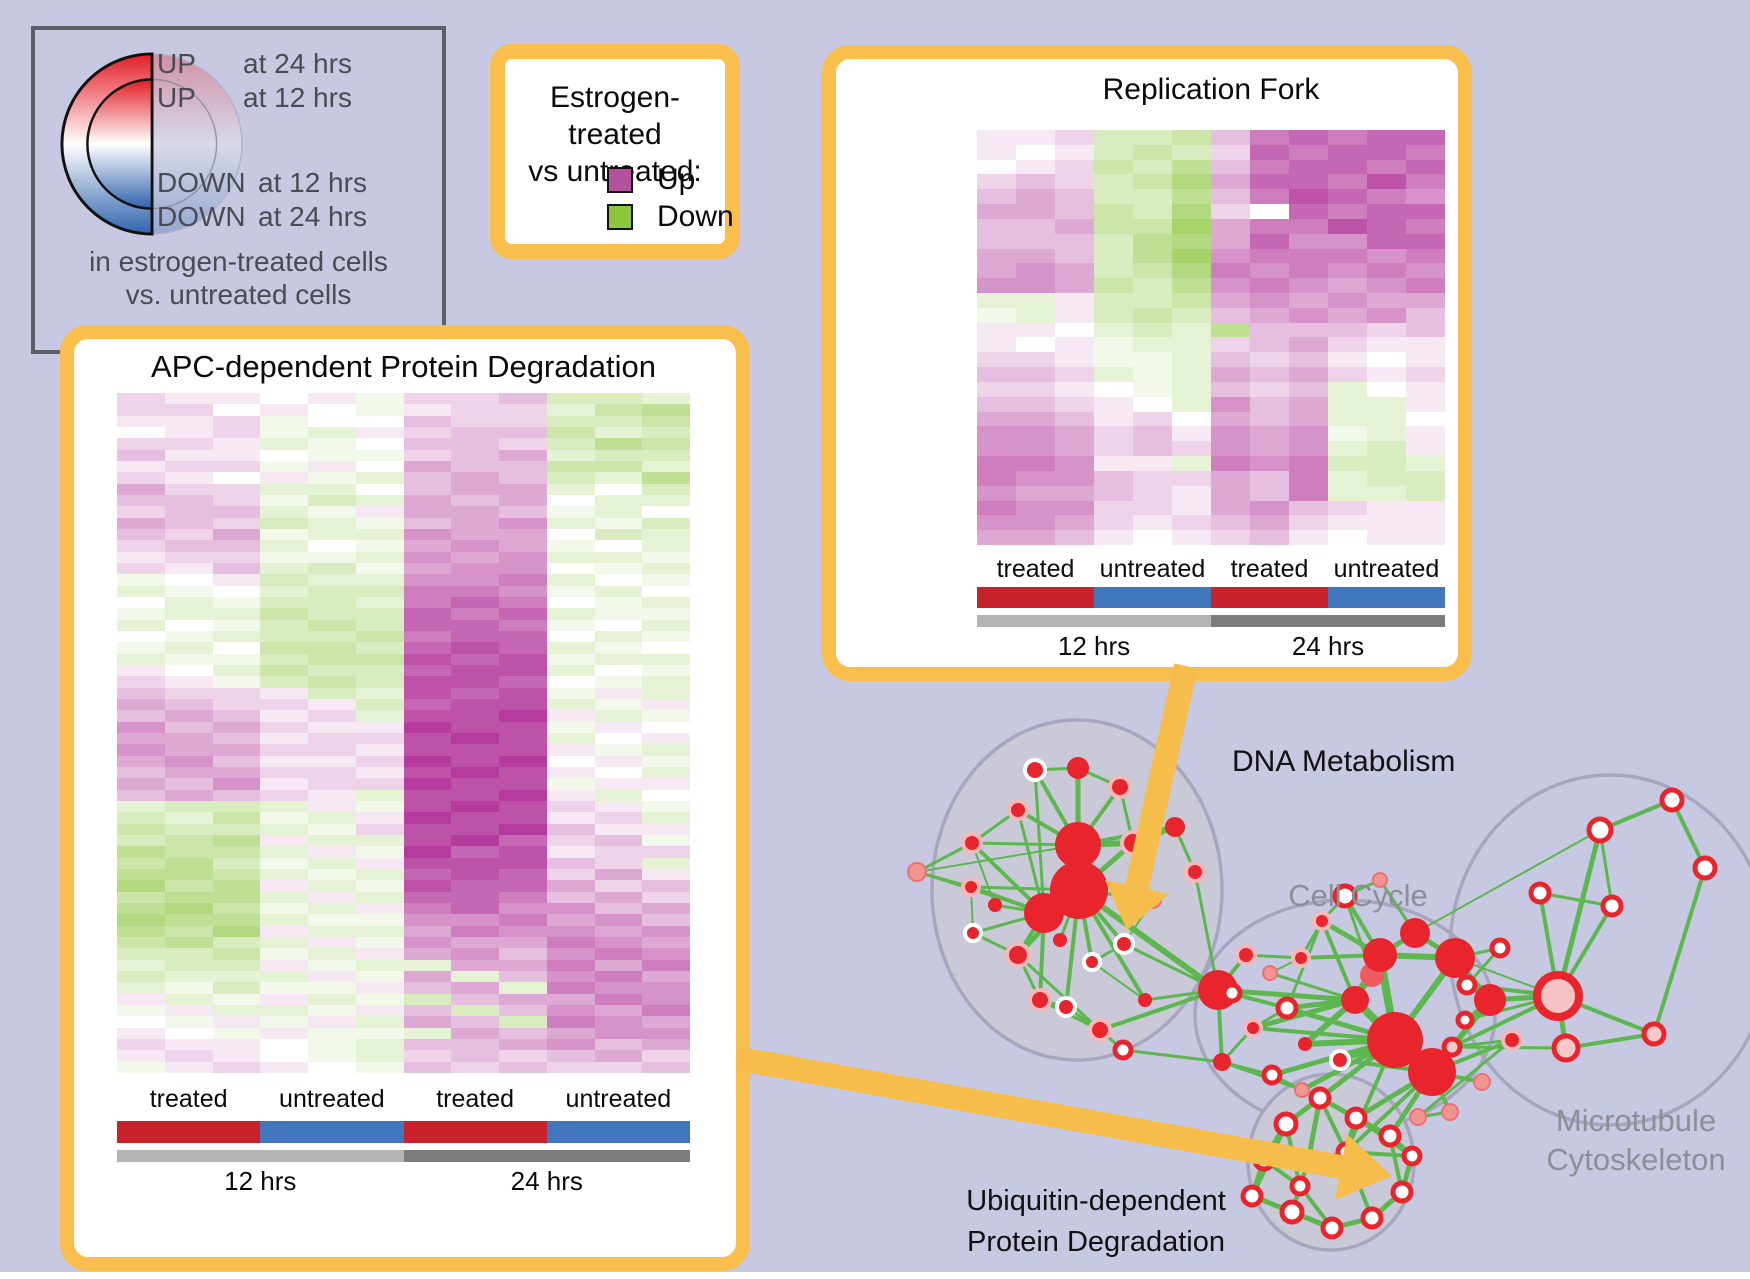 This screenshot has width=1750, height=1279. Describe the element at coordinates (1211, 337) in the screenshot. I see `replication-fork-heatmap` at that location.